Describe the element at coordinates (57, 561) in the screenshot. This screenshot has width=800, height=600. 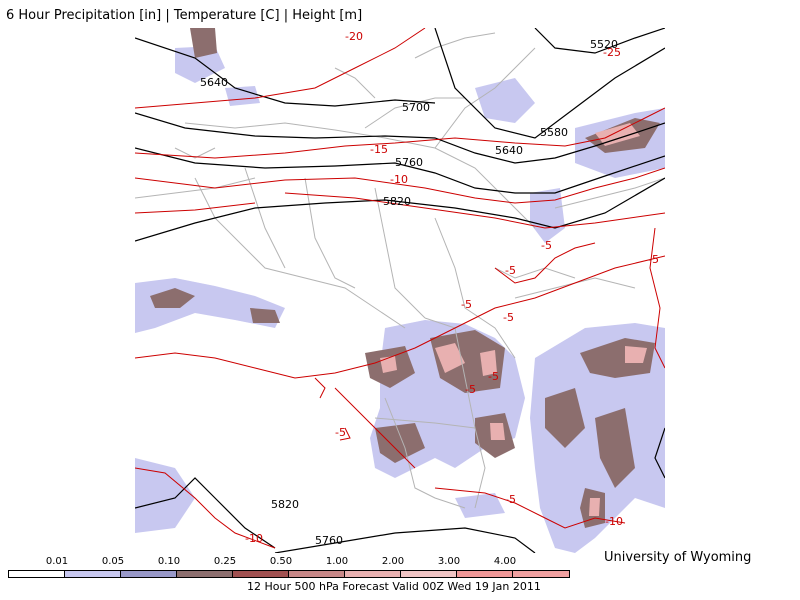
I see `scale-tick-label: 0.01` at that location.